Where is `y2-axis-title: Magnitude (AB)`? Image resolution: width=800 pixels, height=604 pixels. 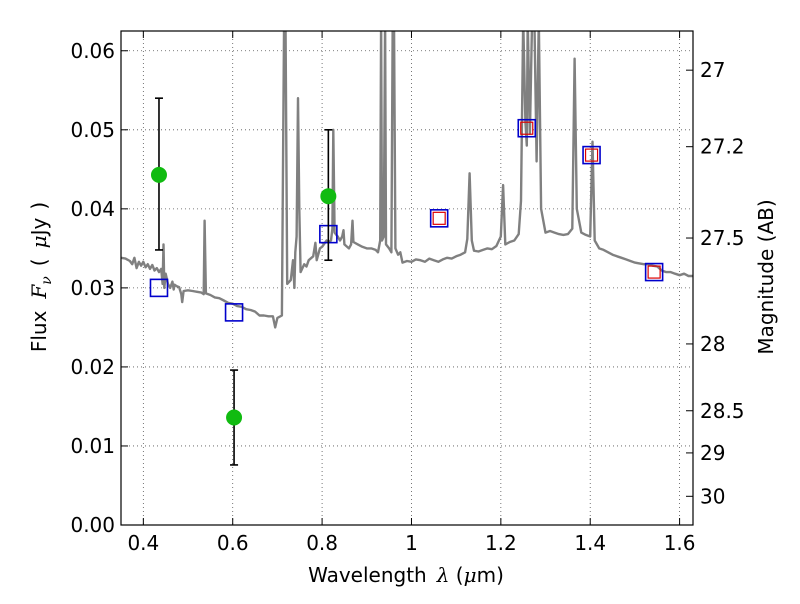
y2-axis-title: Magnitude (AB) is located at coordinates (766, 276).